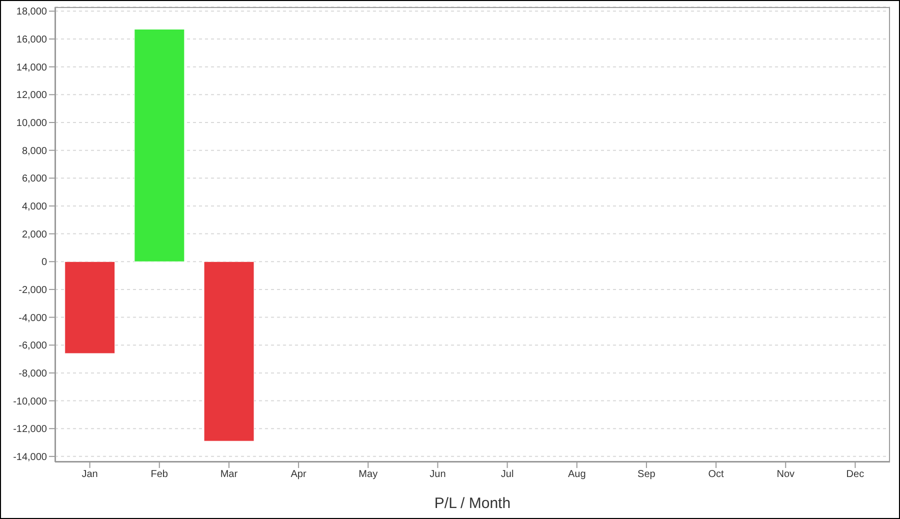  Describe the element at coordinates (32, 96) in the screenshot. I see `y-tick-label: 12,000` at that location.